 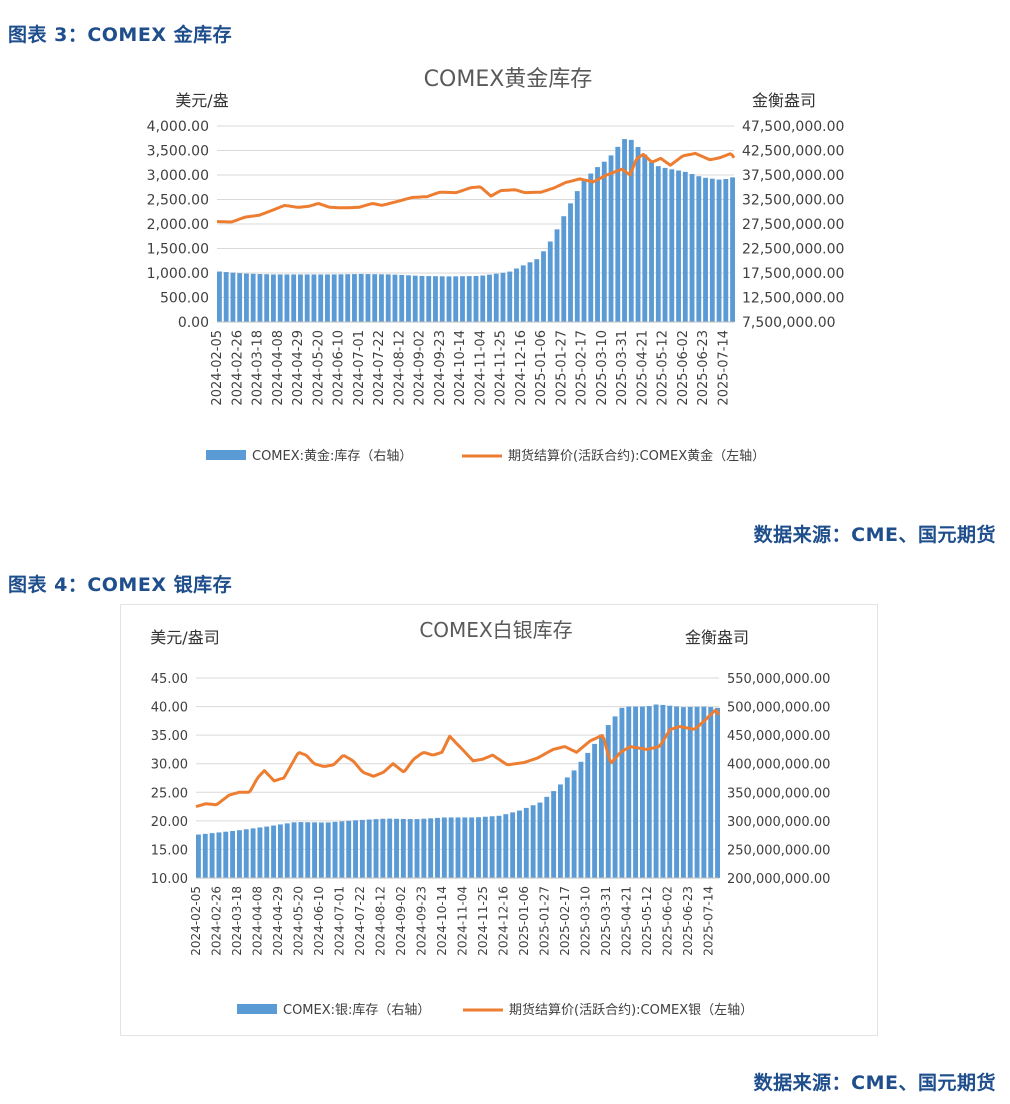 I want to click on x-tick-label: 2024-11-25, so click(x=501, y=368).